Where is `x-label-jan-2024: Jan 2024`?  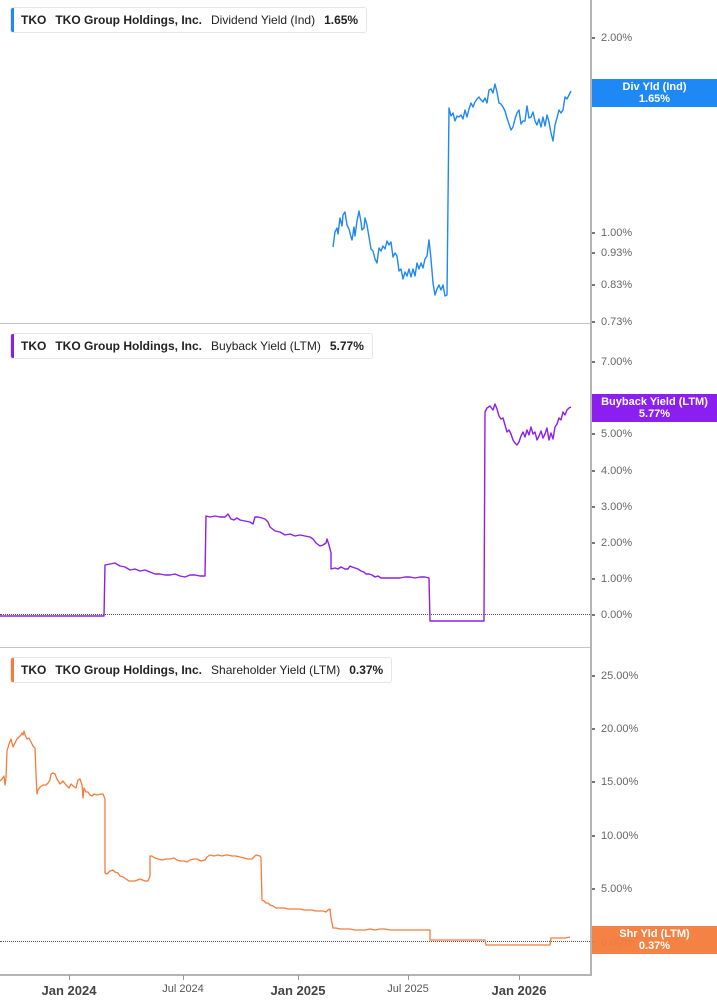 x-label-jan-2024: Jan 2024 is located at coordinates (69, 990).